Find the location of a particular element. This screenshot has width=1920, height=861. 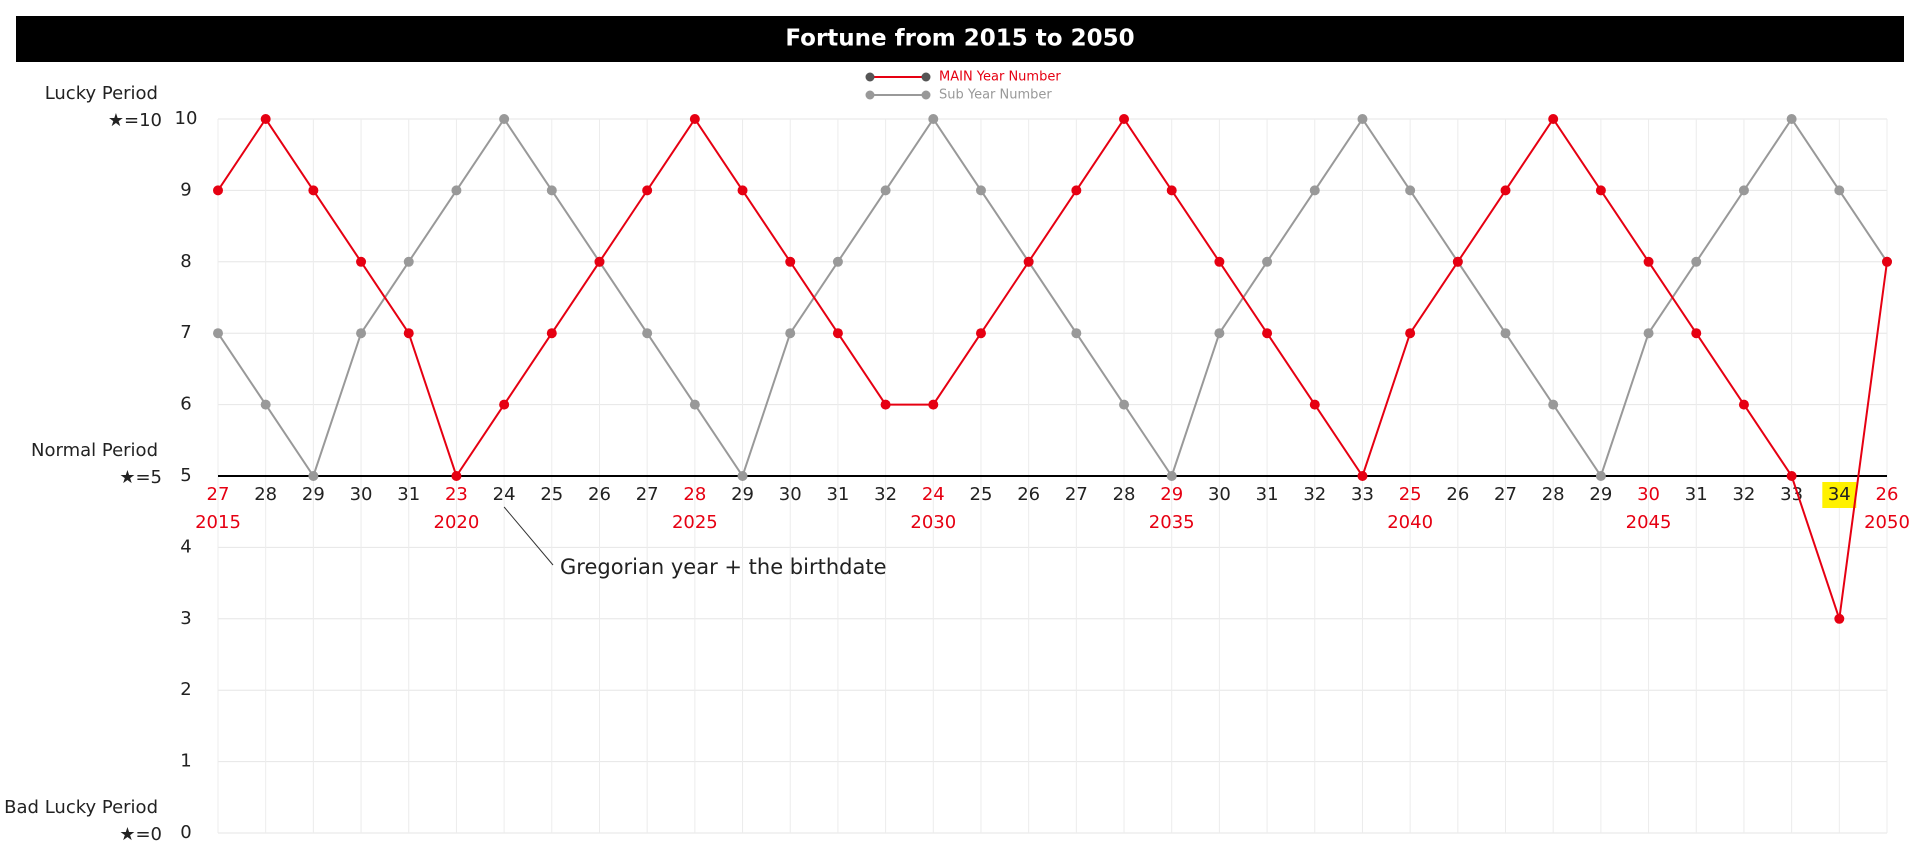

y-tick-label: 2 is located at coordinates (185, 689).